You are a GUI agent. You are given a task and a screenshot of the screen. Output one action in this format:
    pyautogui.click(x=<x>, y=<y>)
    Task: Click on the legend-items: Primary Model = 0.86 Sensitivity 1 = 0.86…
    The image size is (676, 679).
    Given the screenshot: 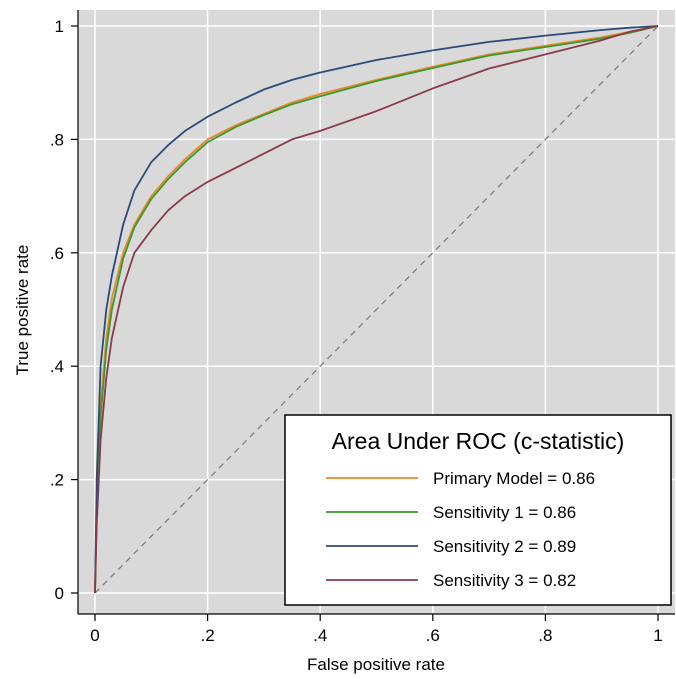 What is the action you would take?
    pyautogui.click(x=460, y=529)
    